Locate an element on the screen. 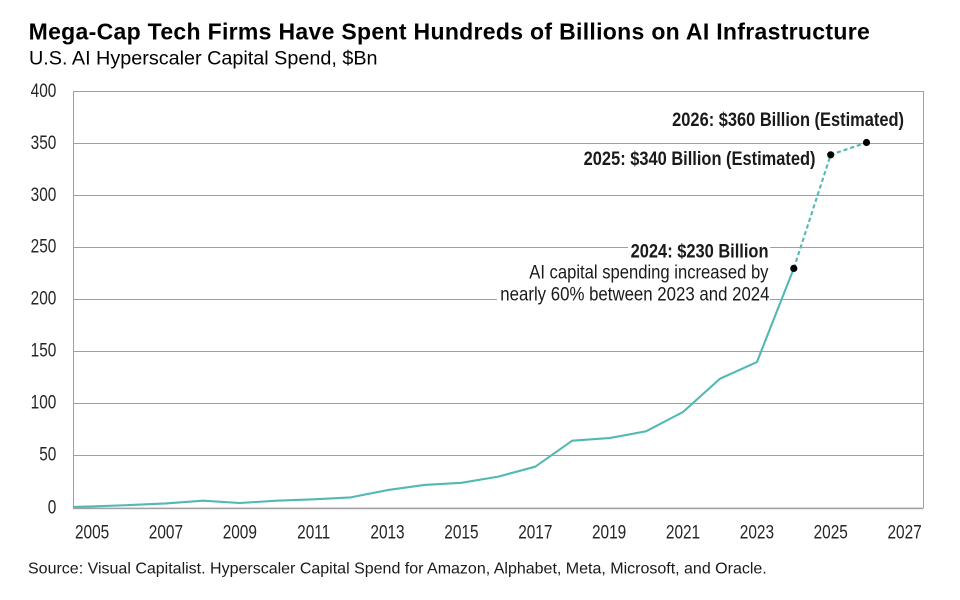  svg-text: 2015 is located at coordinates (461, 532).